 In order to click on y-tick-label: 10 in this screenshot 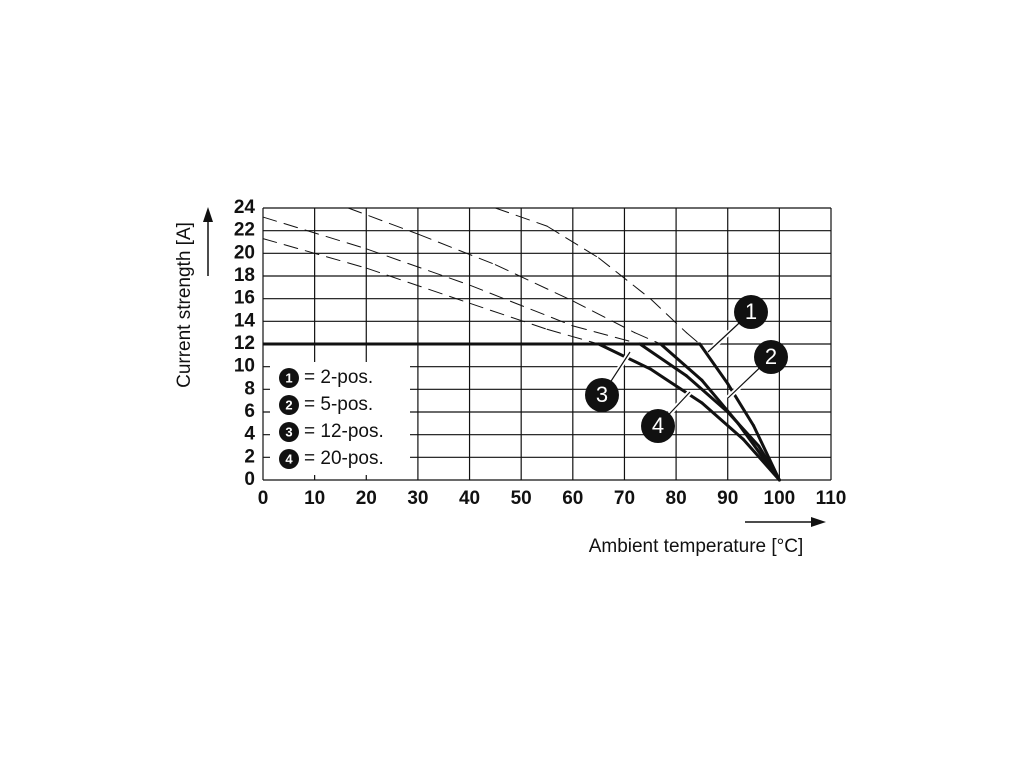, I will do `click(244, 366)`.